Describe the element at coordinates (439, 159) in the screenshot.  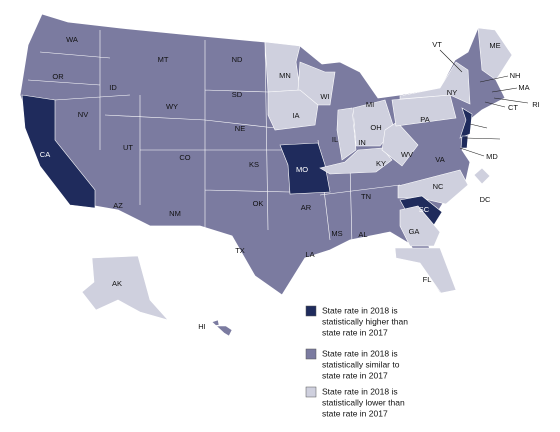
I see `state-label: VA` at that location.